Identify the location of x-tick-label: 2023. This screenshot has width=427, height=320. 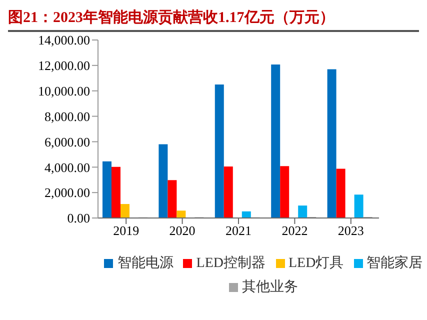
(351, 230).